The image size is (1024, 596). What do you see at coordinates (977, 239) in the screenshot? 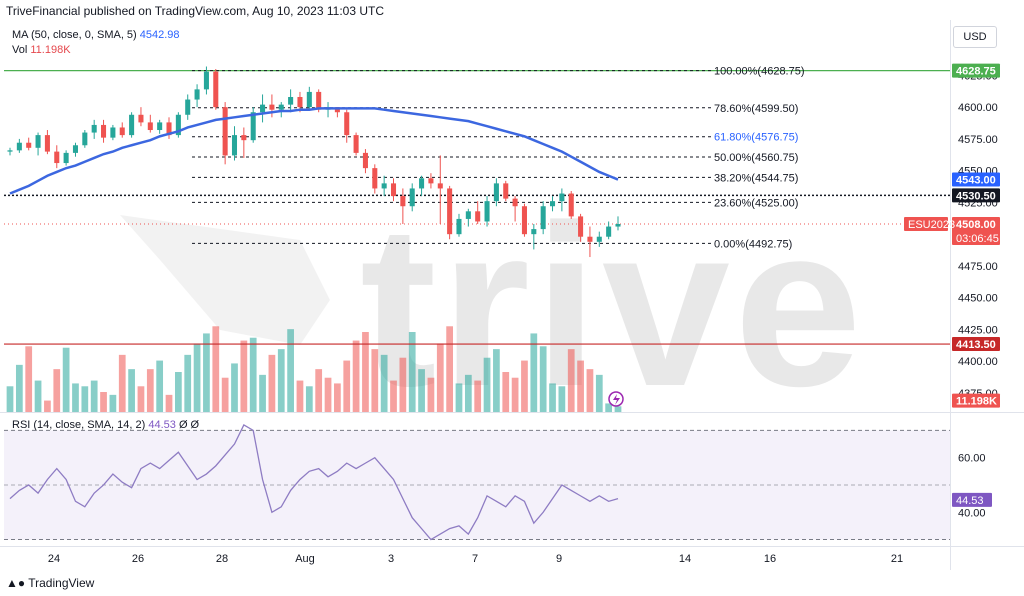
I see `countdown-label: 03:06:45` at bounding box center [977, 239].